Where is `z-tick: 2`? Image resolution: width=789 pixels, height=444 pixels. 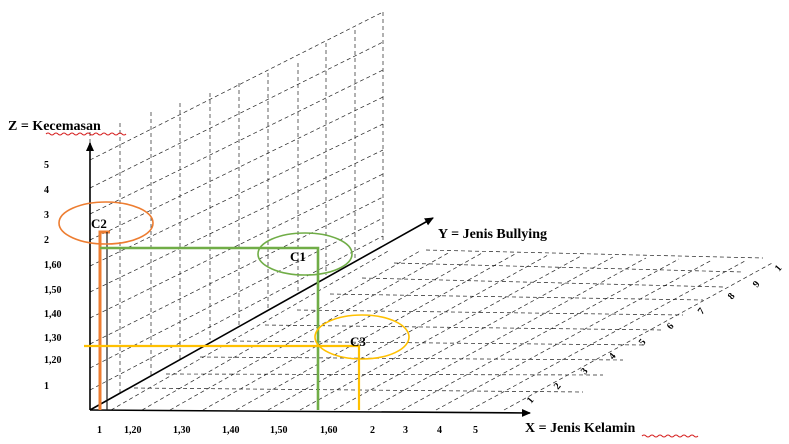
z-tick: 2 is located at coordinates (46, 240).